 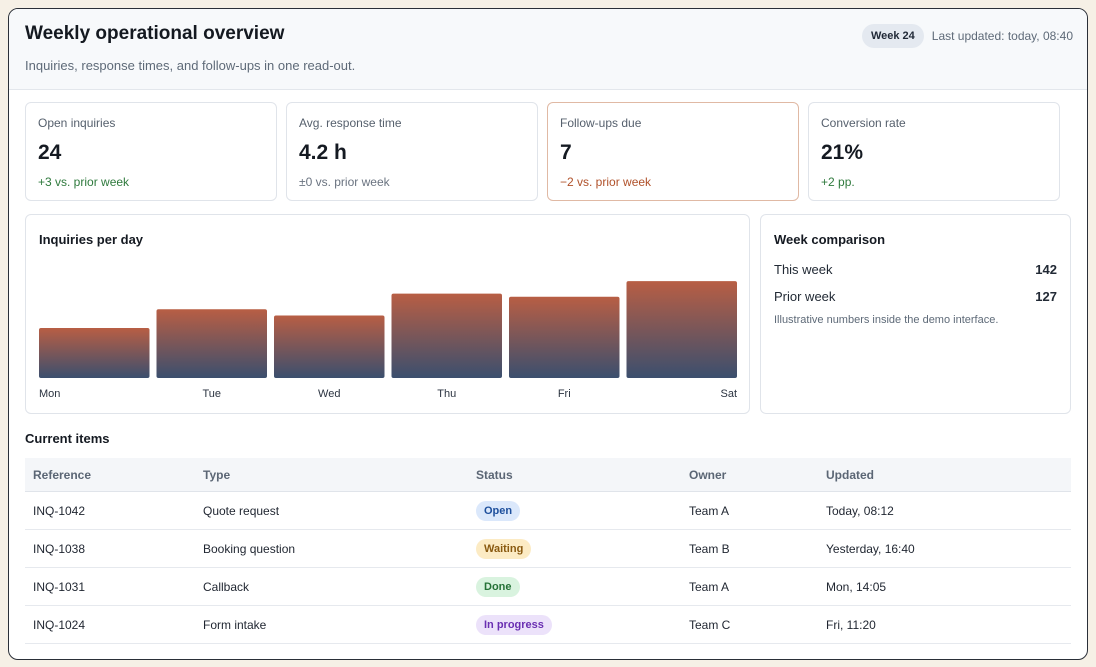 I want to click on cell-reference: INQ-1038, so click(x=59, y=548).